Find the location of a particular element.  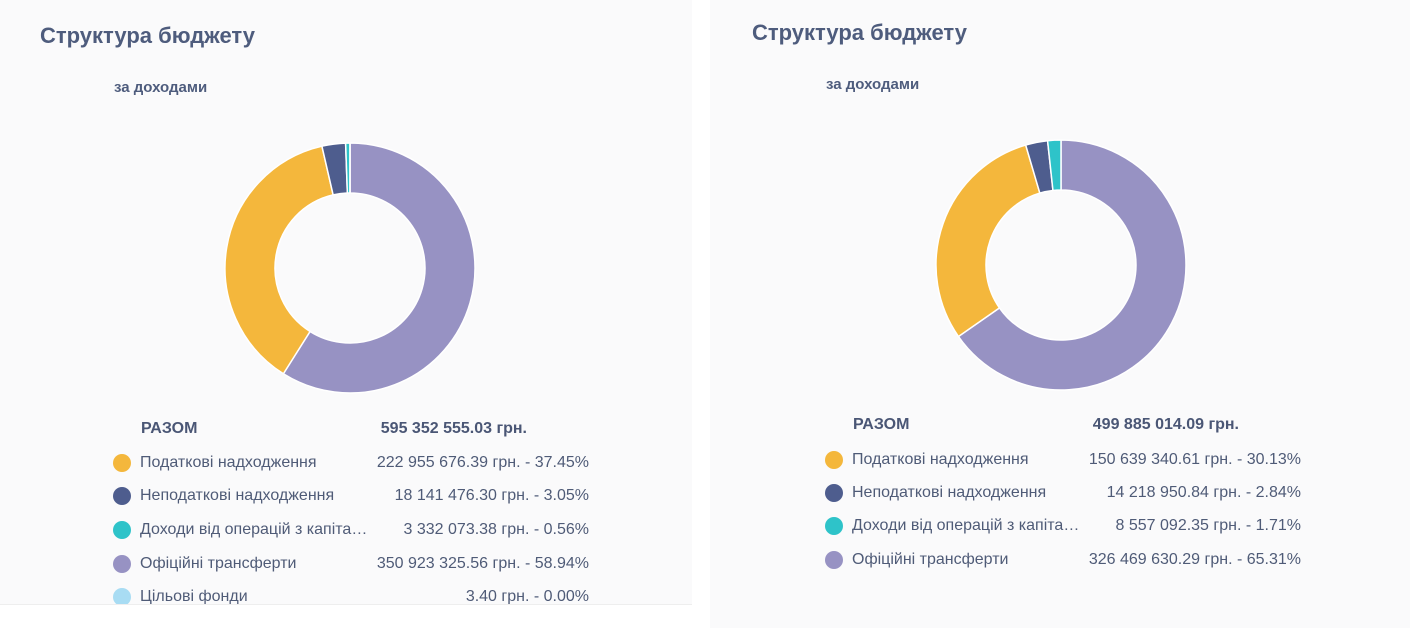

total-amount: 499 885 014.09 грн. is located at coordinates (1165, 424).